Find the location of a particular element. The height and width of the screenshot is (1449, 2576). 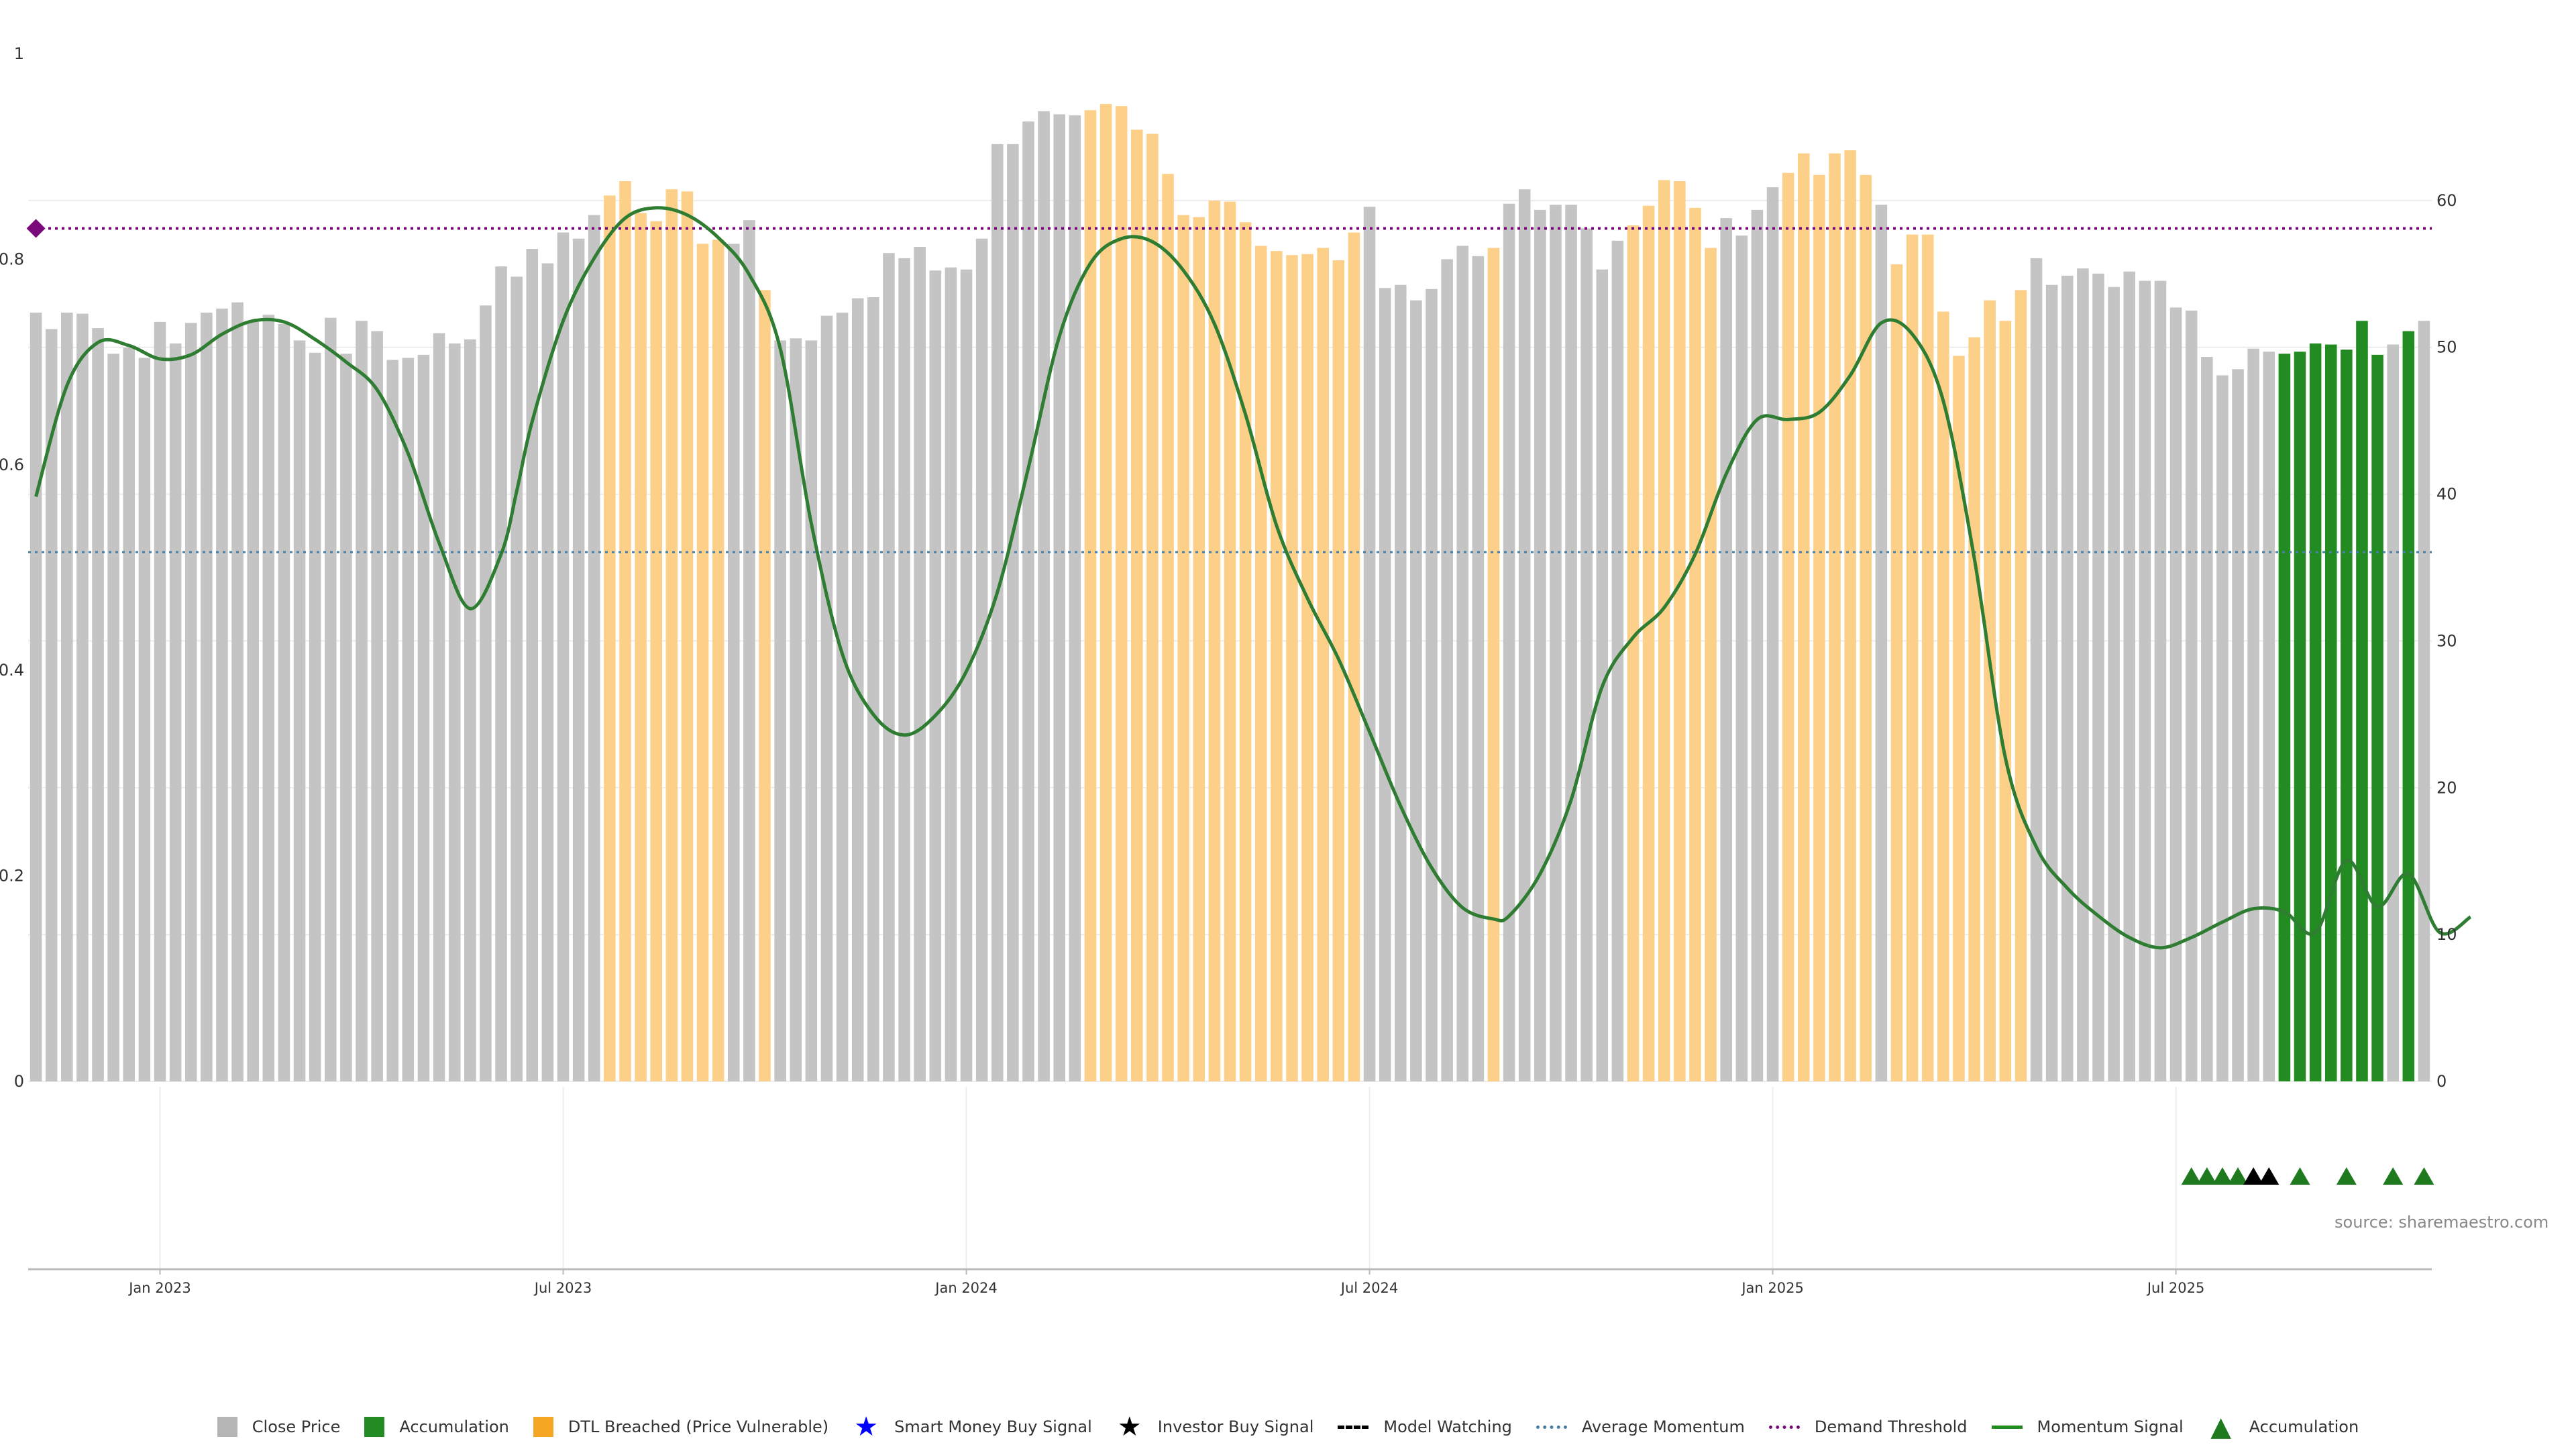

right-axis-tick-label: 0 is located at coordinates (2441, 1081).